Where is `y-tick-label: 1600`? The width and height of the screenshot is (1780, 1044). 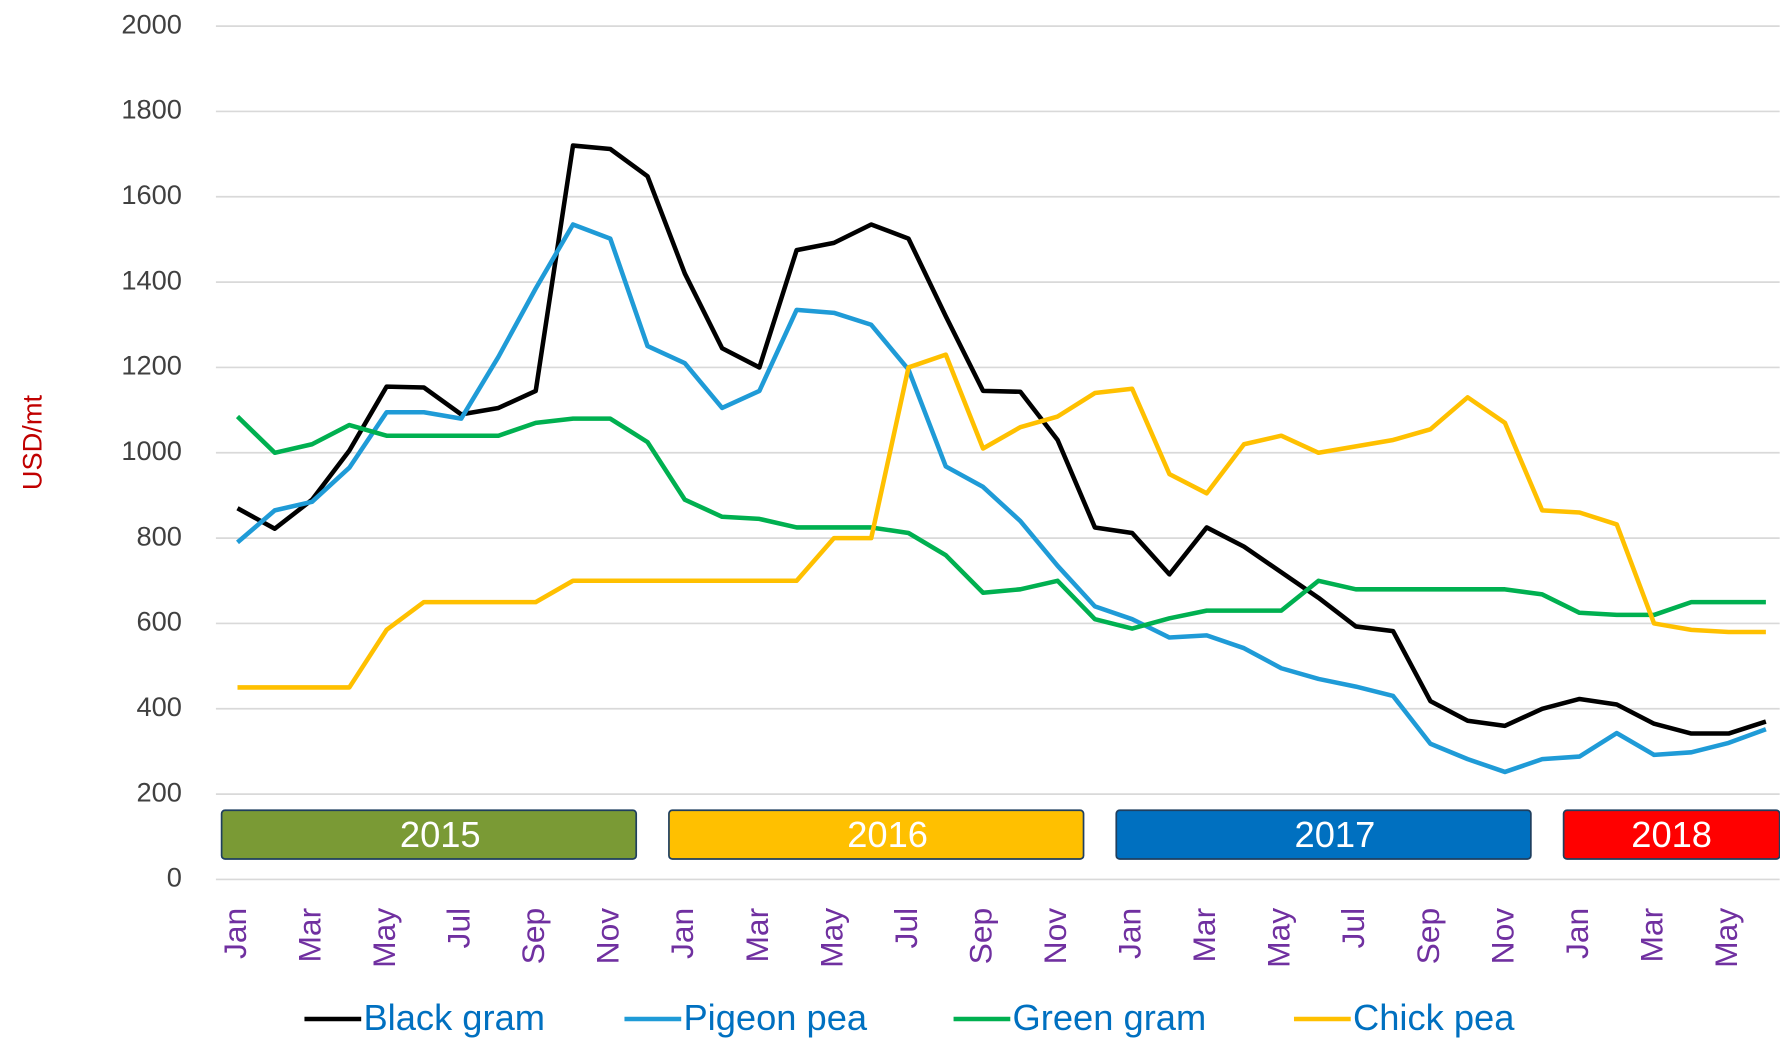 y-tick-label: 1600 is located at coordinates (151, 194).